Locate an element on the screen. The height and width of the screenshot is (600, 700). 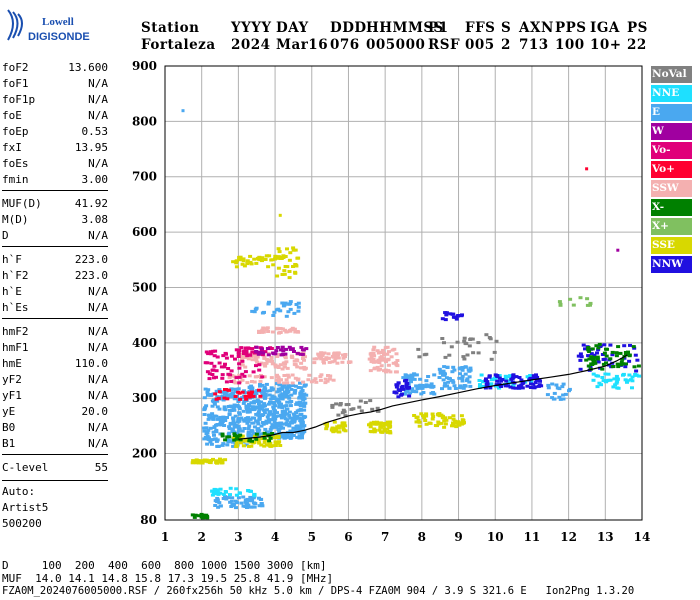
header-row2-11: 22 is located at coordinates (637, 45).